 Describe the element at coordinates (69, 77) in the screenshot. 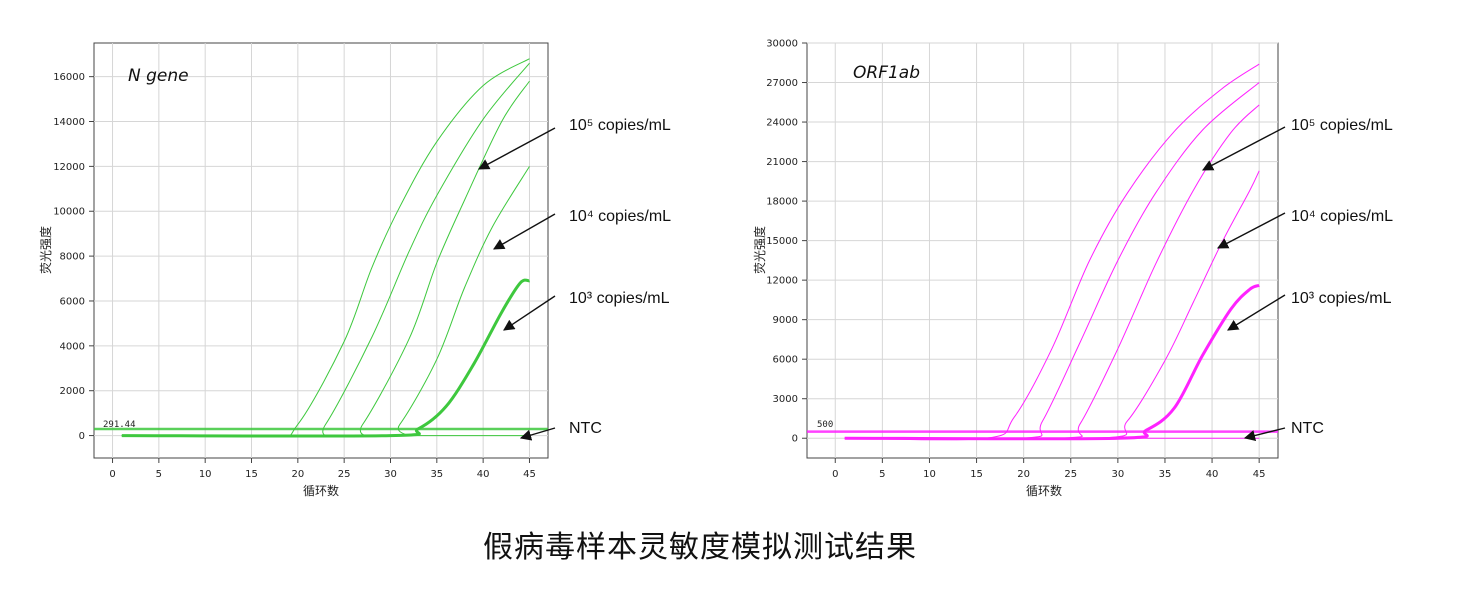

I see `y-tick-label: 16000` at that location.